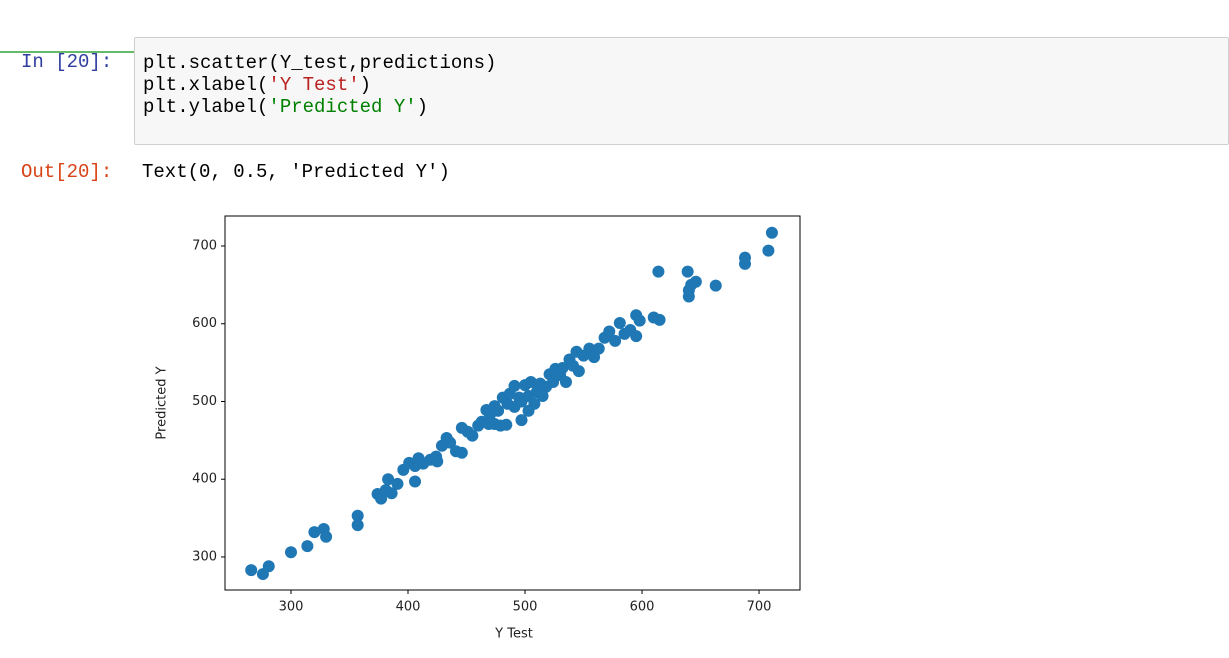 The width and height of the screenshot is (1229, 658). I want to click on code-string: 'Predicted Y', so click(342, 107).